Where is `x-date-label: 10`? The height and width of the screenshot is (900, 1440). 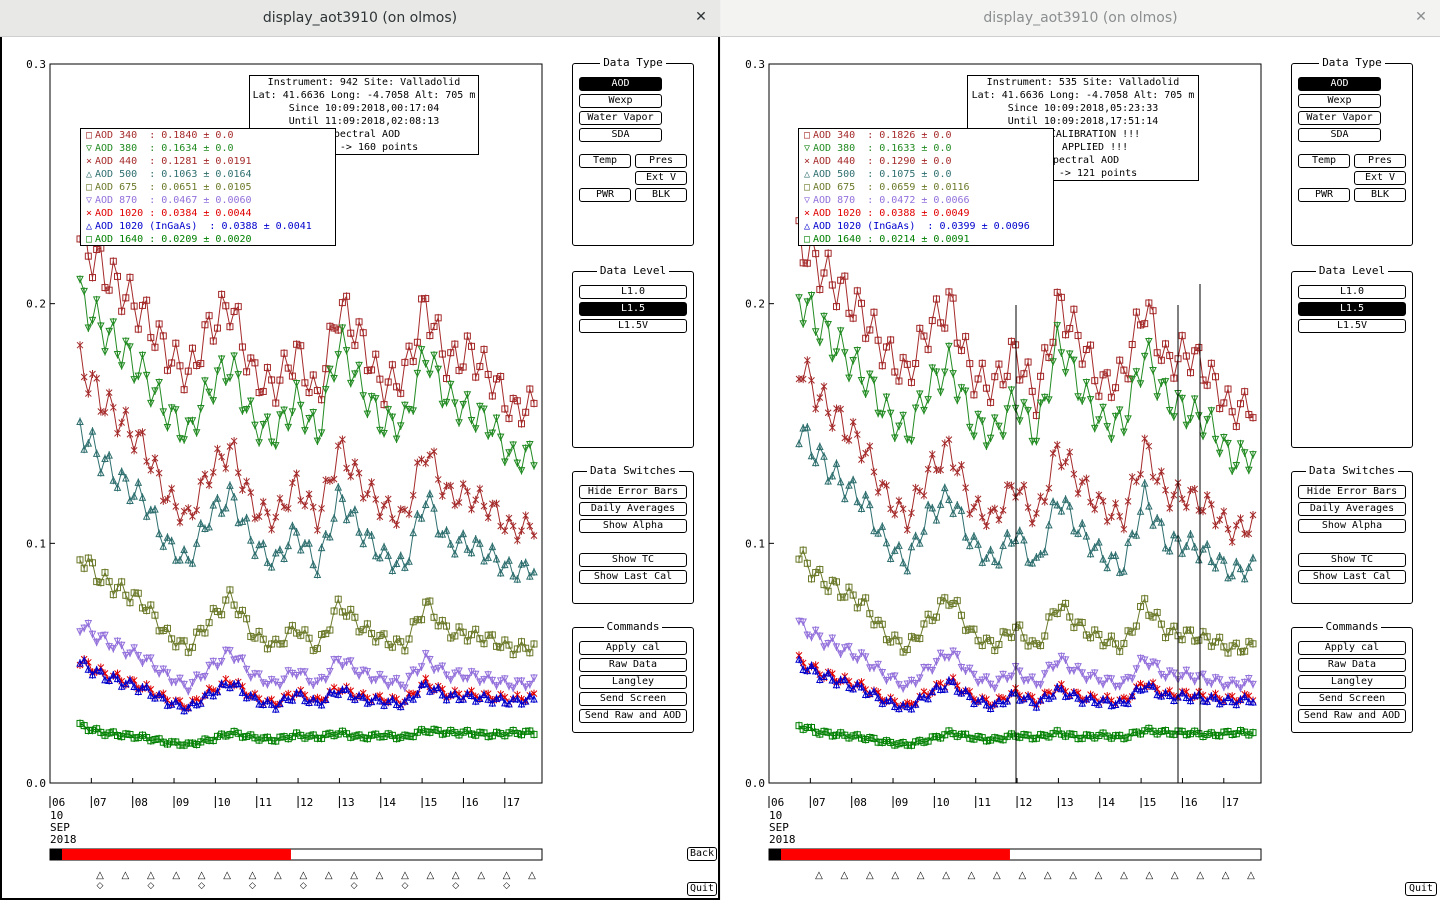 x-date-label: 10 is located at coordinates (775, 815).